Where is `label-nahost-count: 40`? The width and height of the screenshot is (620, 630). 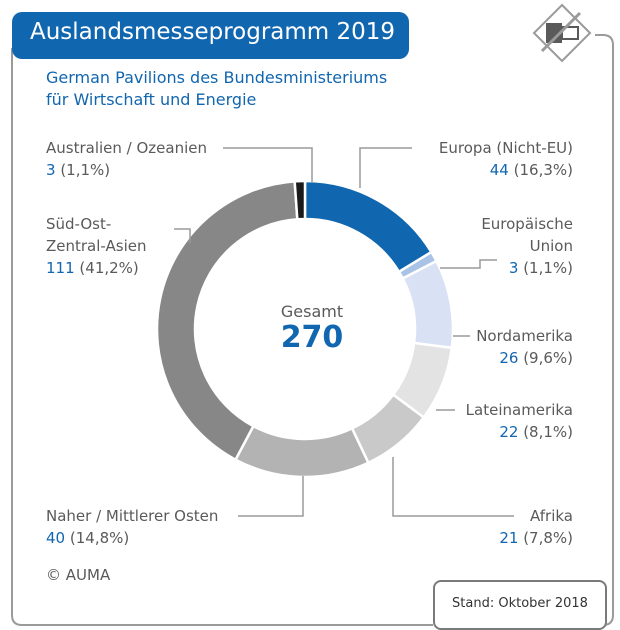
label-nahost-count: 40 is located at coordinates (56, 538).